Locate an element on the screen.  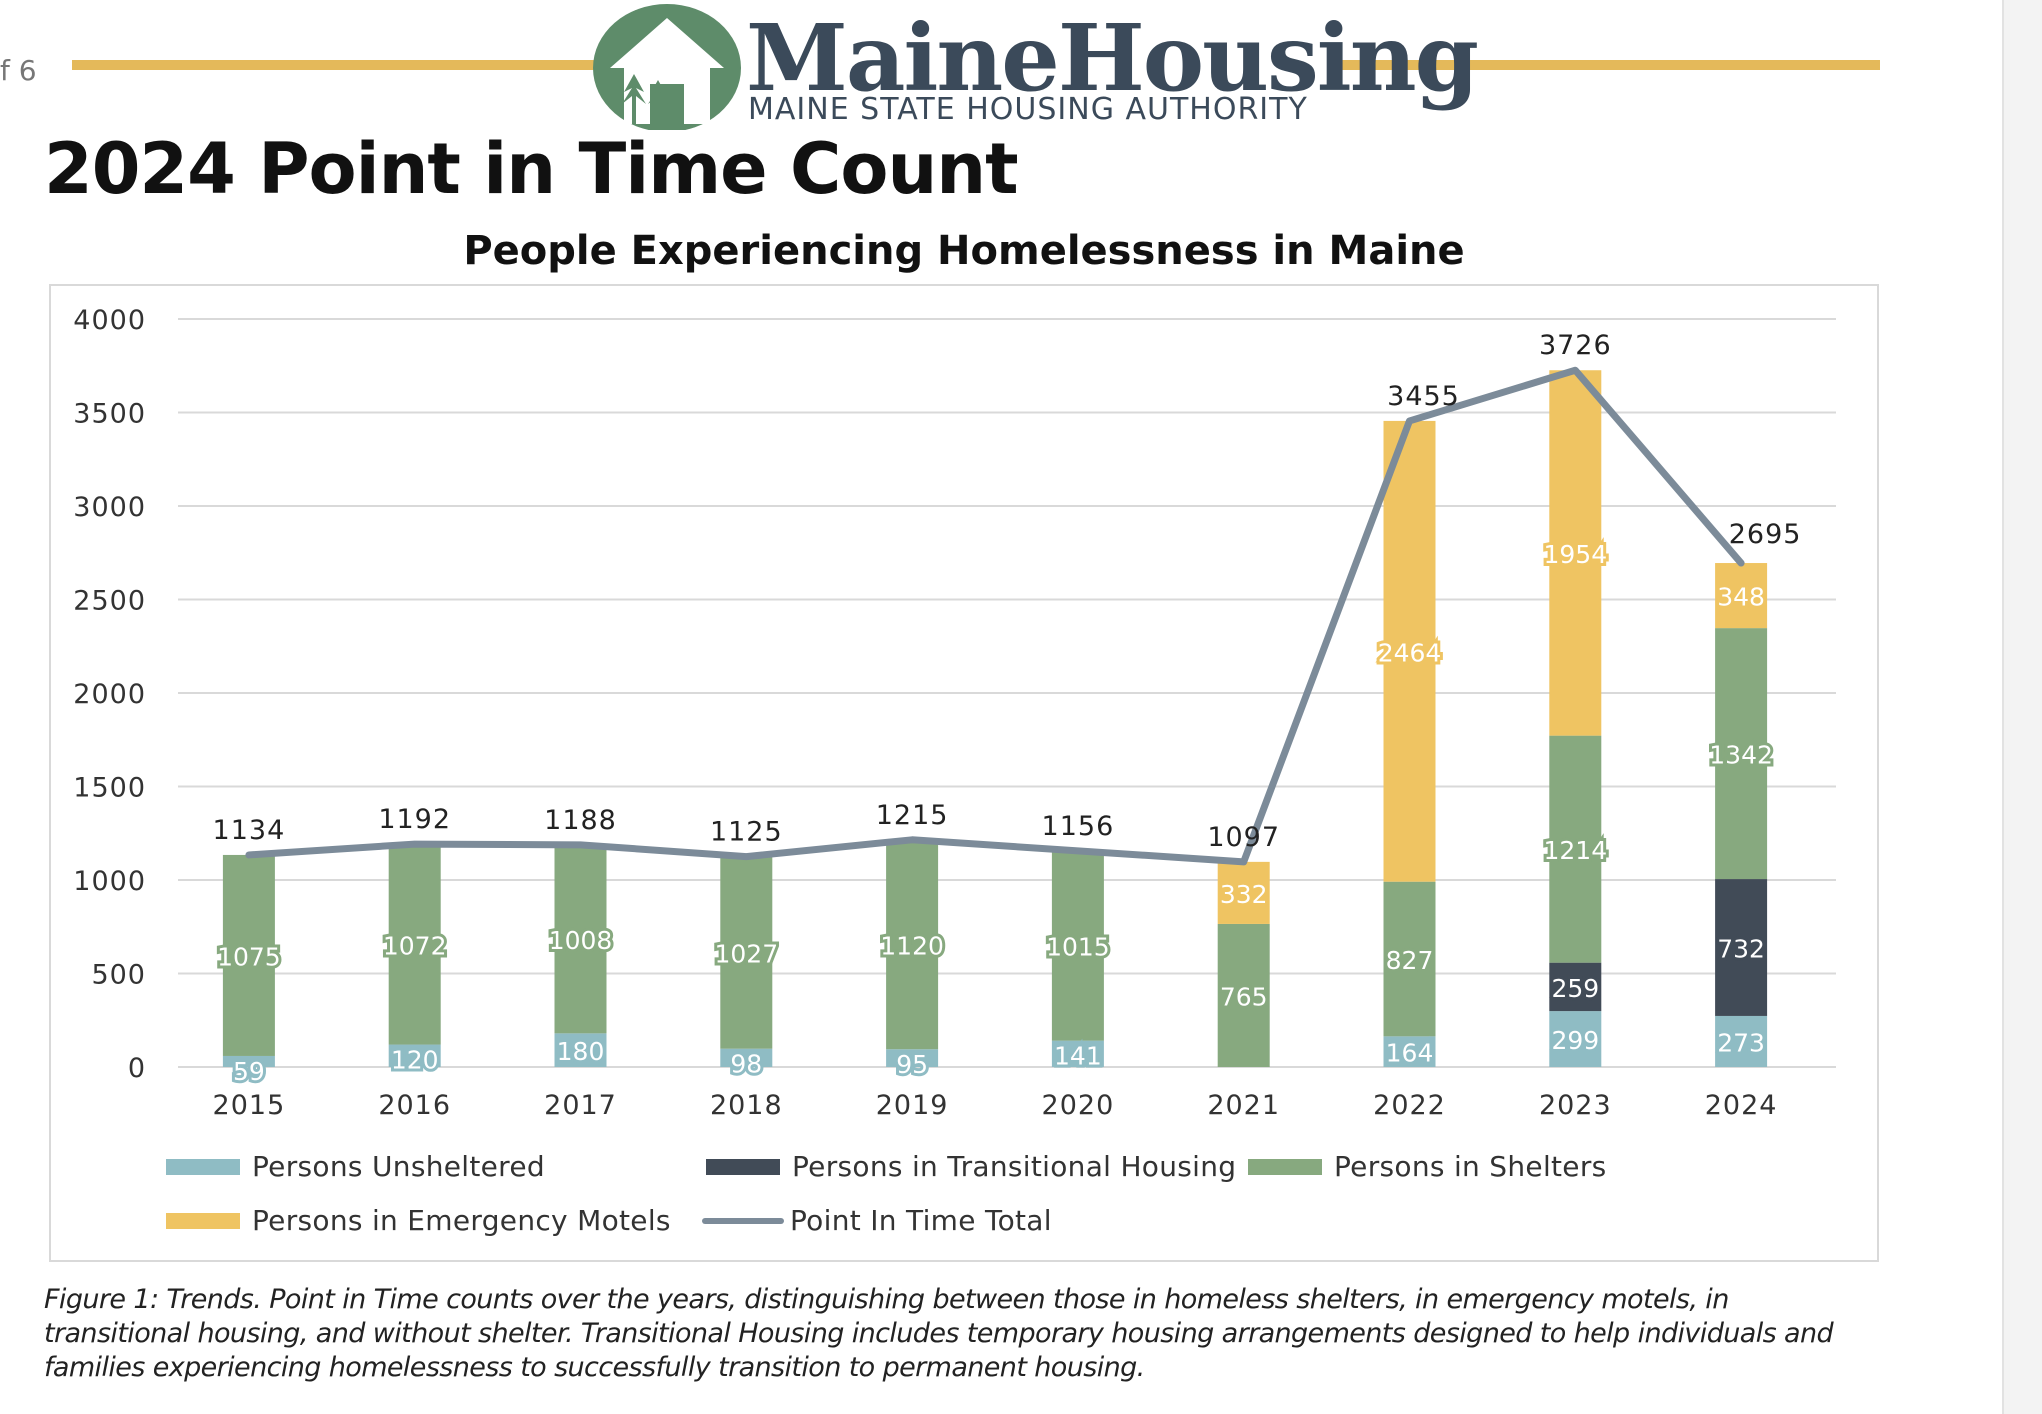
data-label: 732 is located at coordinates (1741, 949).